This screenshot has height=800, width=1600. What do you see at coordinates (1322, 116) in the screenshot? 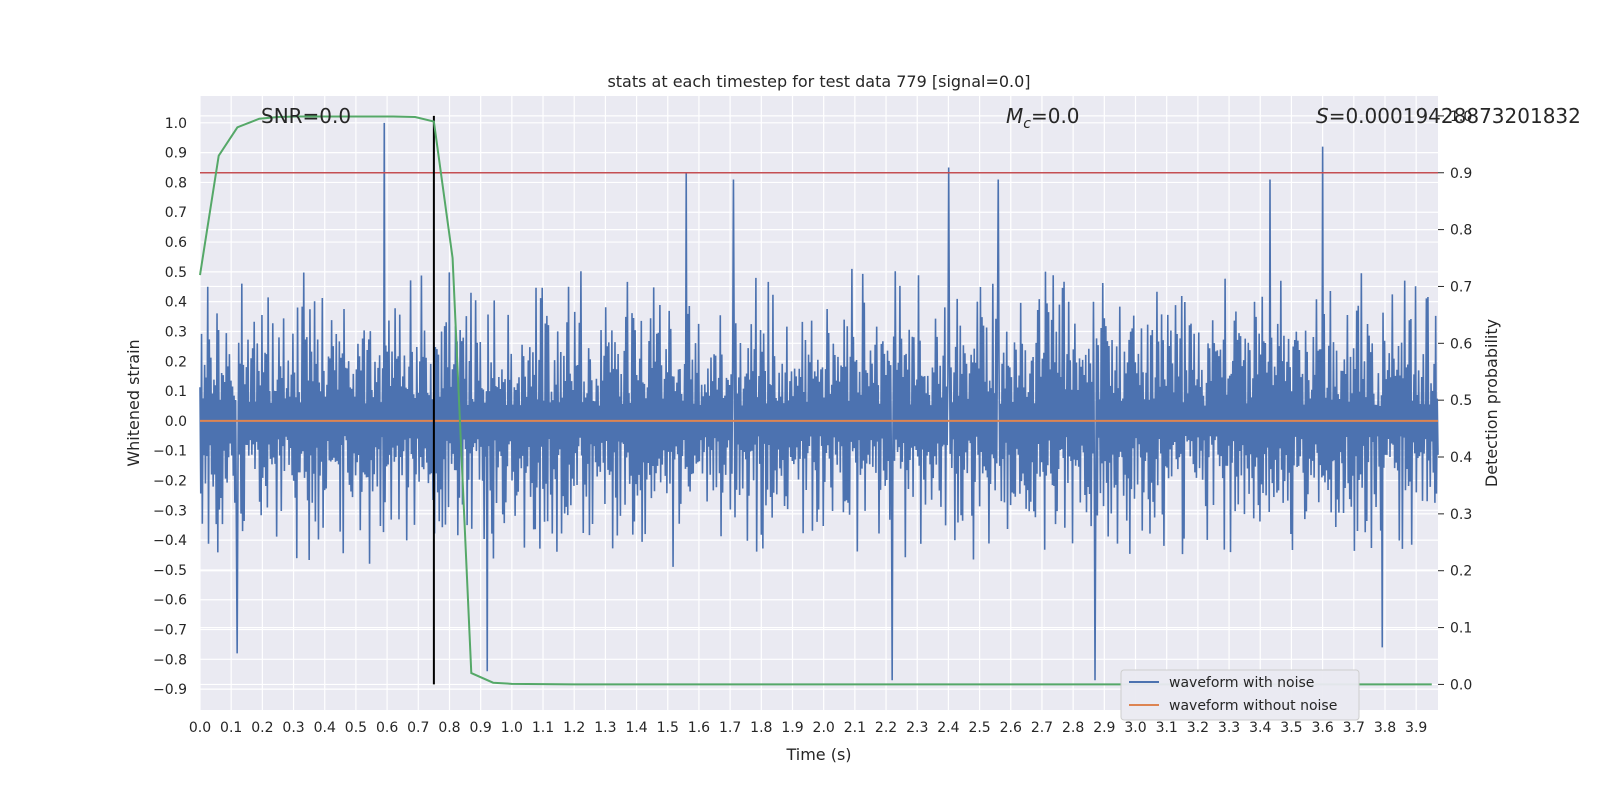
I see `s-symbol: S` at bounding box center [1322, 116].